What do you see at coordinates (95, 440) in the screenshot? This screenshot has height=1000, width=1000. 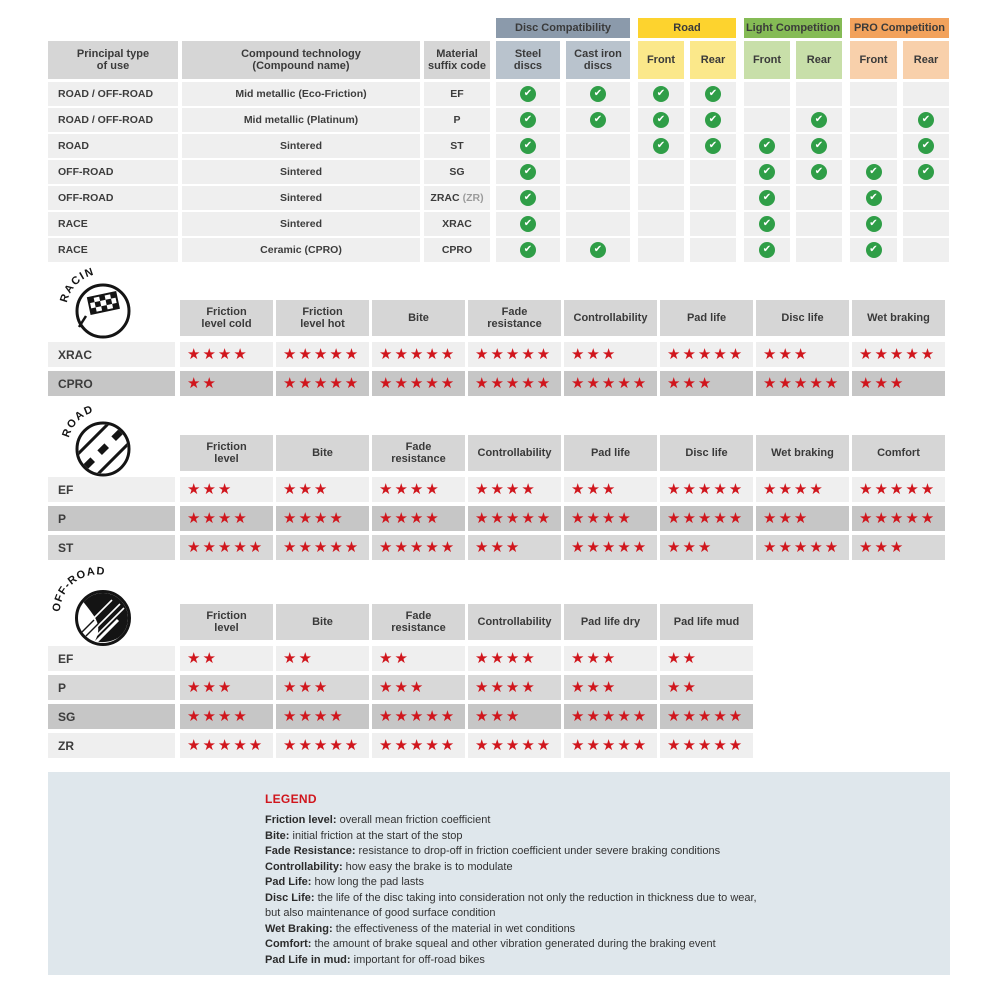 I see `road-icon: ROAD` at bounding box center [95, 440].